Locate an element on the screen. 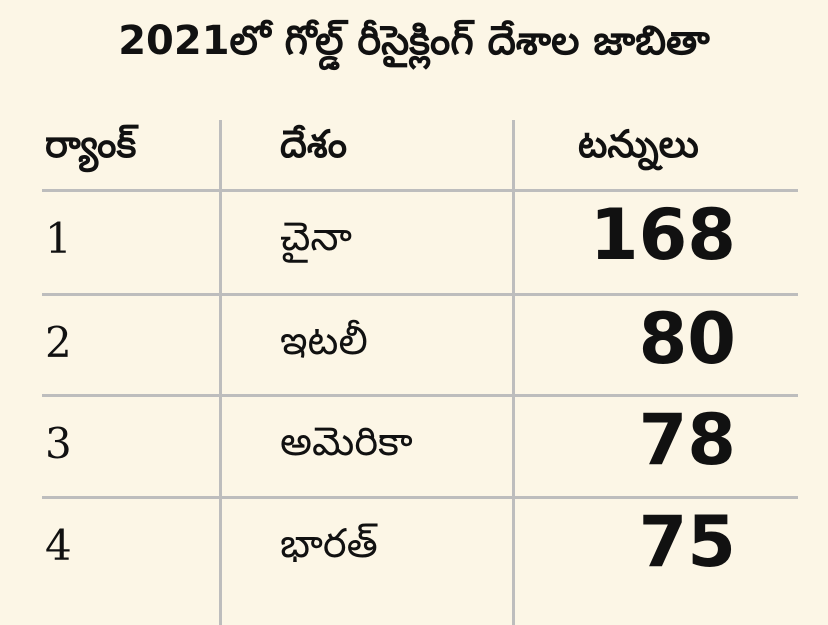 This screenshot has height=625, width=828. rank: 1 is located at coordinates (58, 238).